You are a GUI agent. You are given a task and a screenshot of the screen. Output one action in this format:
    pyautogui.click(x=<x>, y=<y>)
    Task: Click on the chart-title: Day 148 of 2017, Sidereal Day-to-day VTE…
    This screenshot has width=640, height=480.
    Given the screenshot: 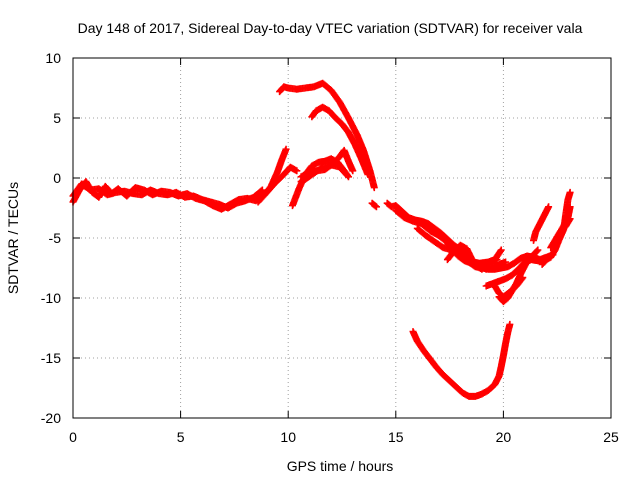 What is the action you would take?
    pyautogui.click(x=330, y=28)
    